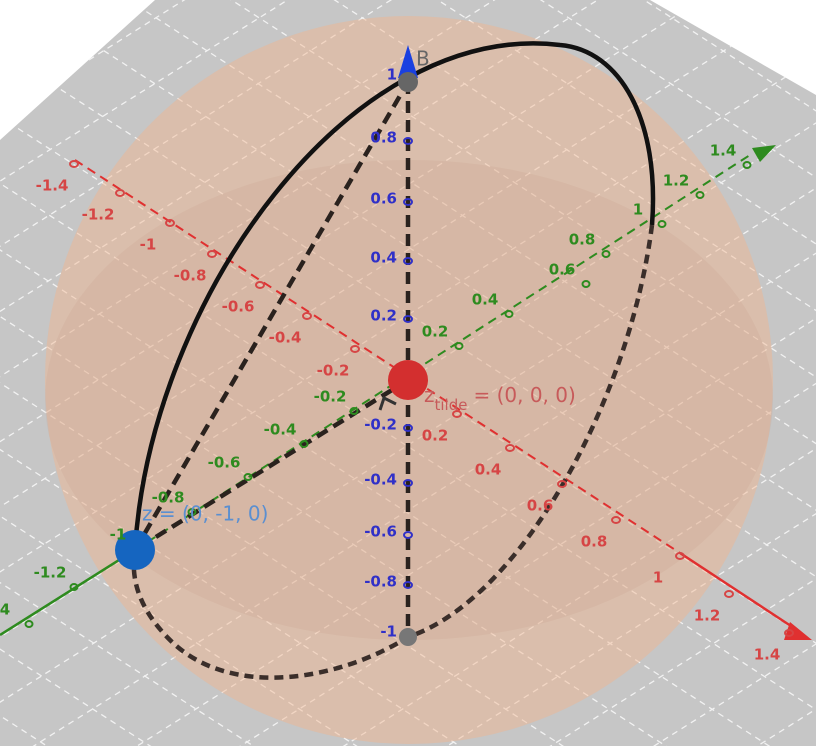 The width and height of the screenshot is (816, 746). Describe the element at coordinates (168, 498) in the screenshot. I see `y-tick-label: -0.8` at that location.